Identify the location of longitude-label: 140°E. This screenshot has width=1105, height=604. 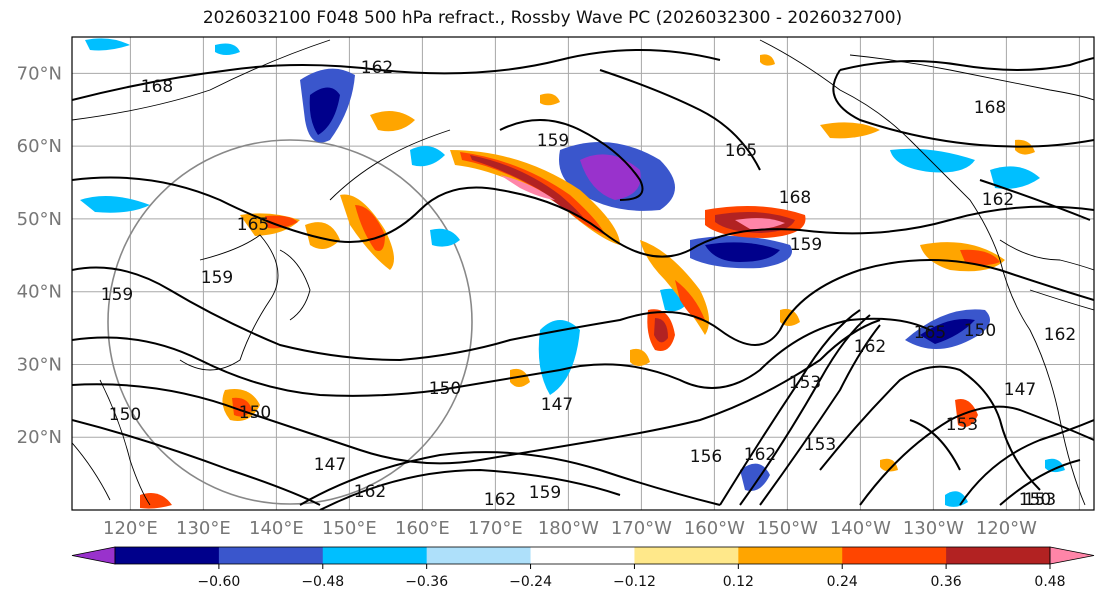
(276, 528).